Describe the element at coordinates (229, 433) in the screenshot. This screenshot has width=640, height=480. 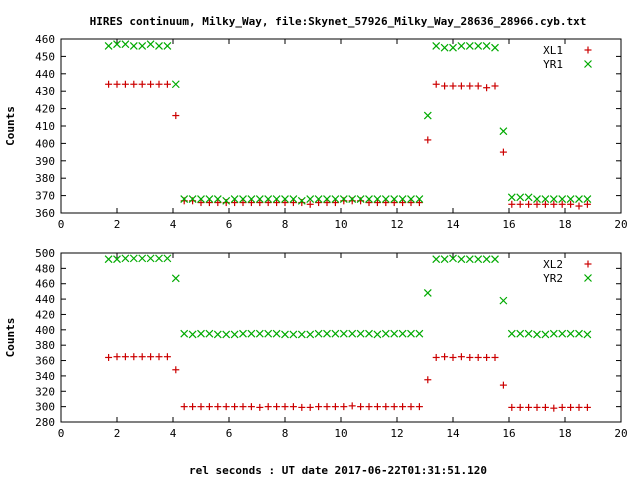
I see `x-tick-label: 6` at that location.